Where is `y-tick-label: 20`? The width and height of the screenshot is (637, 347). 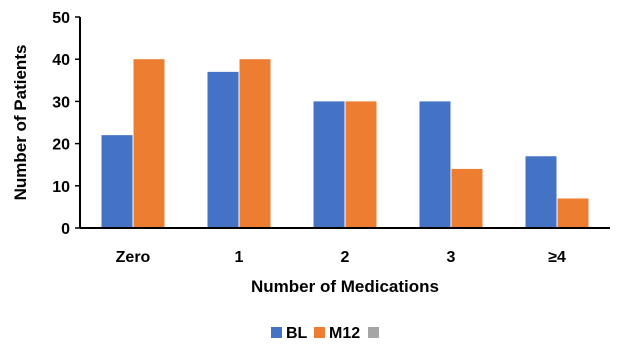 y-tick-label: 20 is located at coordinates (61, 145).